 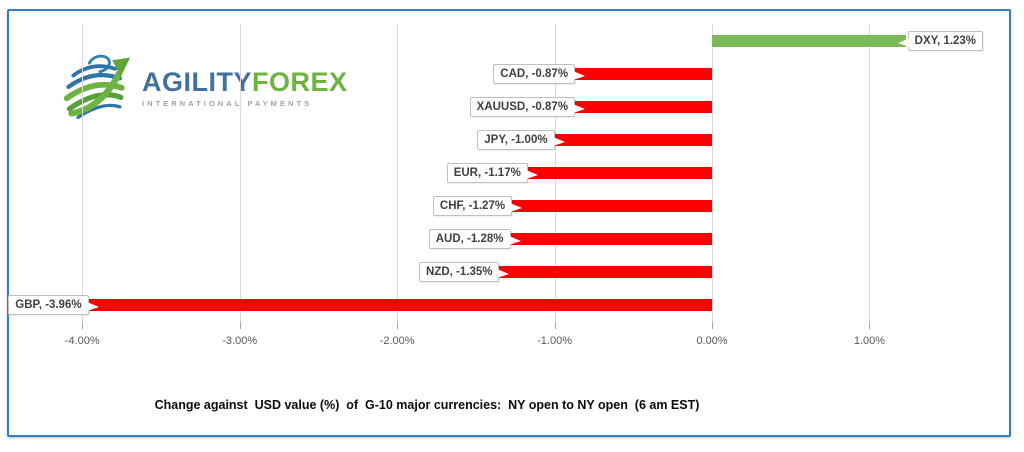 I want to click on bar-gbp, so click(x=400, y=305).